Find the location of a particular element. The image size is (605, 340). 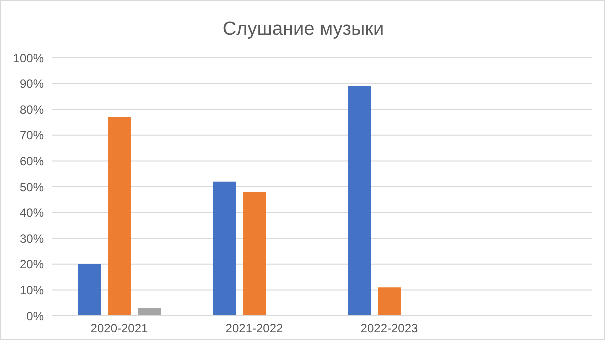

x-tick-label: 2022-2023 is located at coordinates (389, 329).